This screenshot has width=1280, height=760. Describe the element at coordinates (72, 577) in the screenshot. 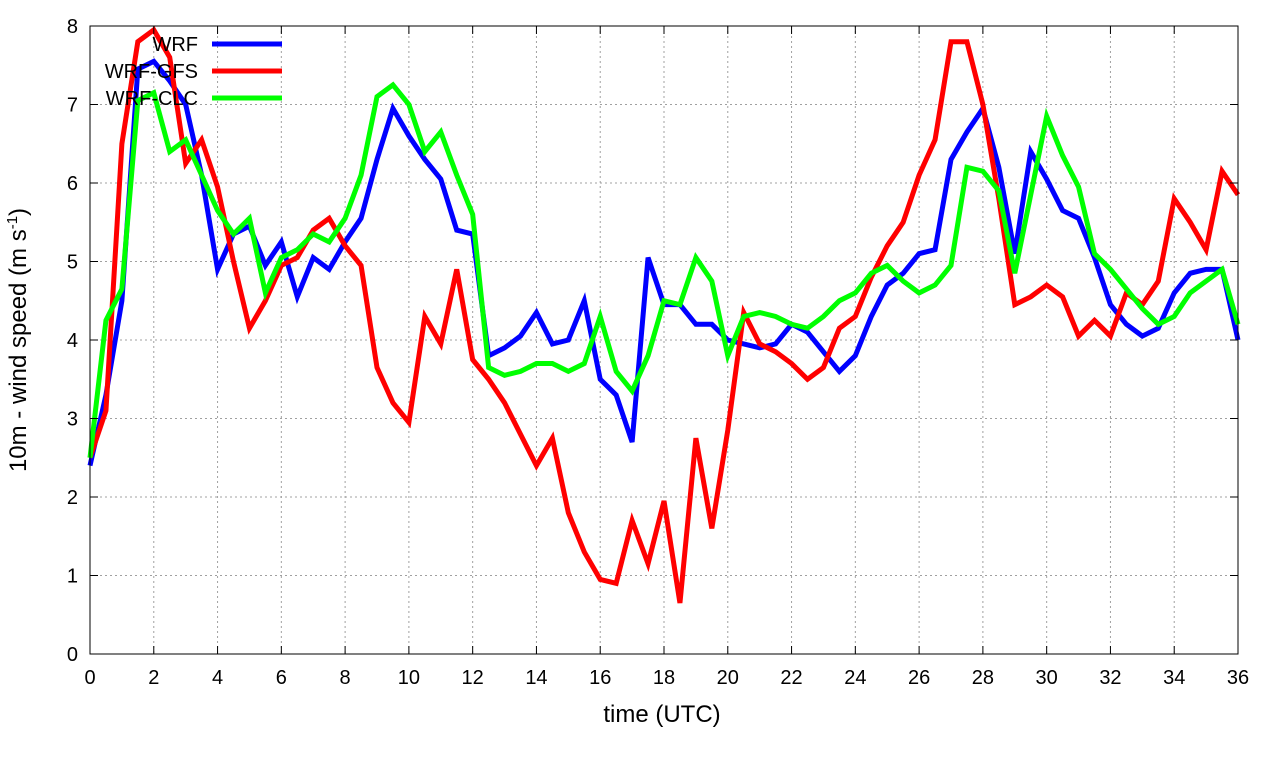

I see `y-tick-label: 1` at that location.